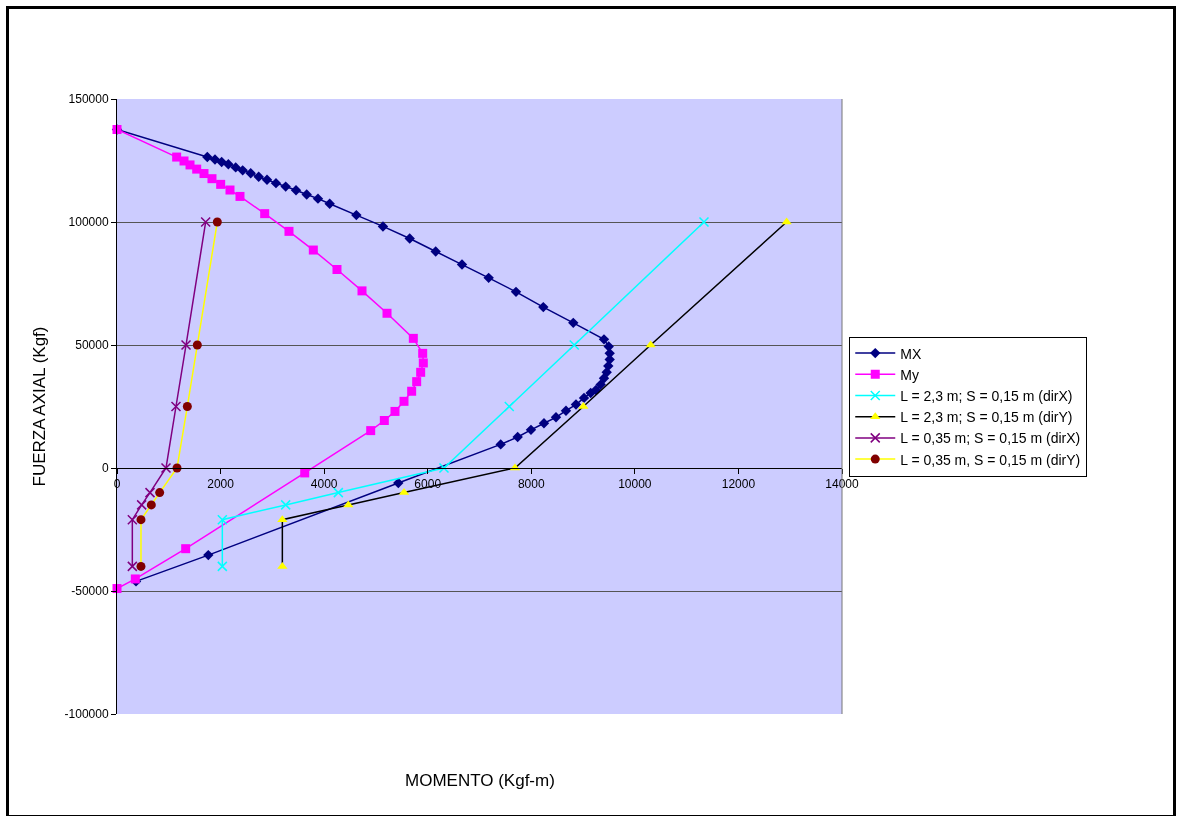 The height and width of the screenshot is (816, 1182). What do you see at coordinates (635, 484) in the screenshot?
I see `x-tick-label: 10000` at bounding box center [635, 484].